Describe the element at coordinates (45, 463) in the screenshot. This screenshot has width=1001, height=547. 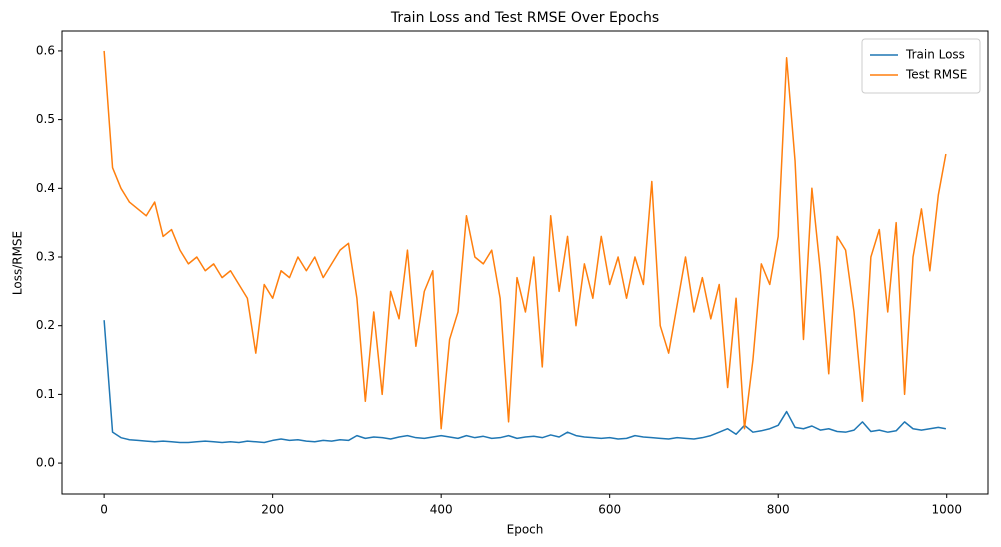
I see `y-tick-label: 0.0` at that location.